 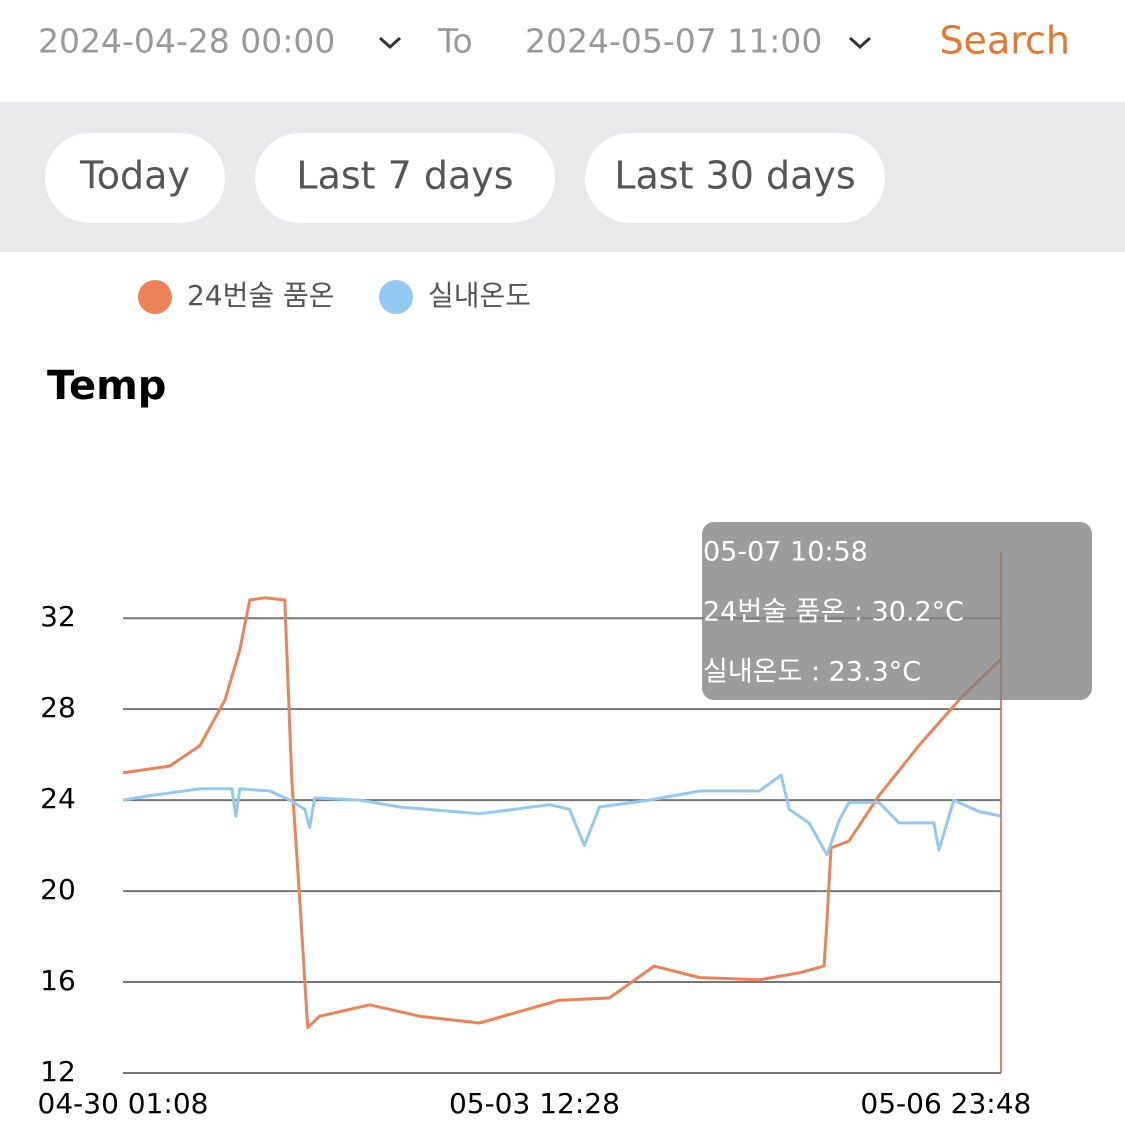 What do you see at coordinates (58, 707) in the screenshot?
I see `y-tick-label: 28` at bounding box center [58, 707].